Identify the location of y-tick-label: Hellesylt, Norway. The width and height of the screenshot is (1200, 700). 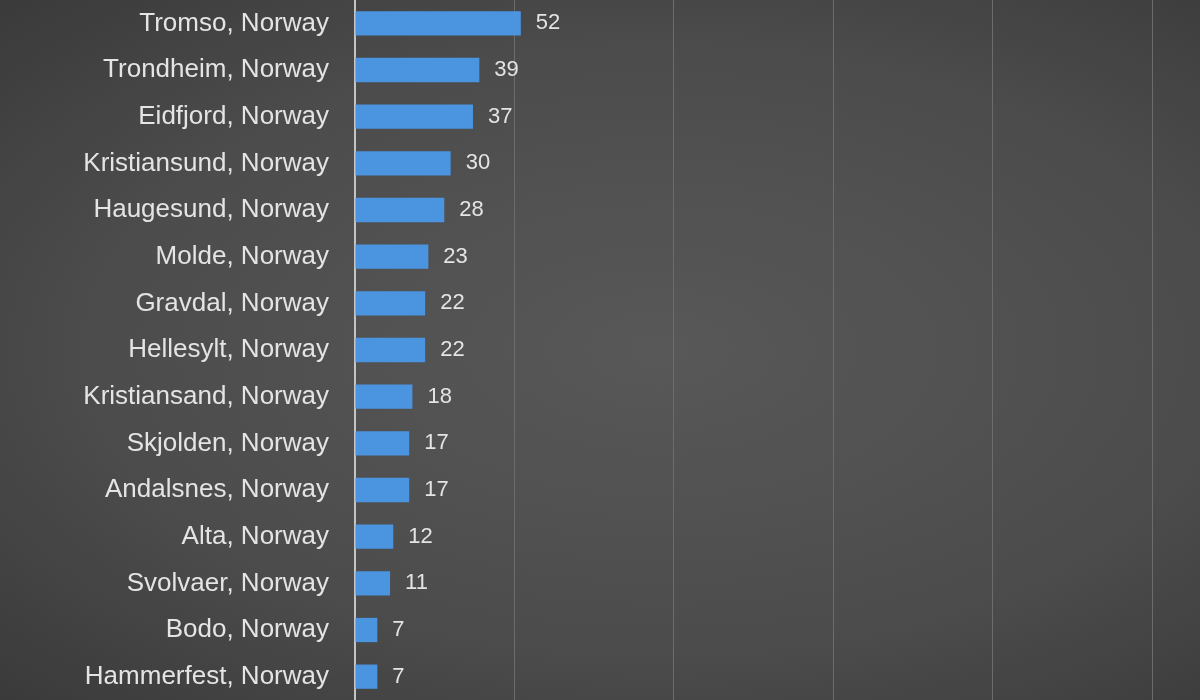
(228, 348).